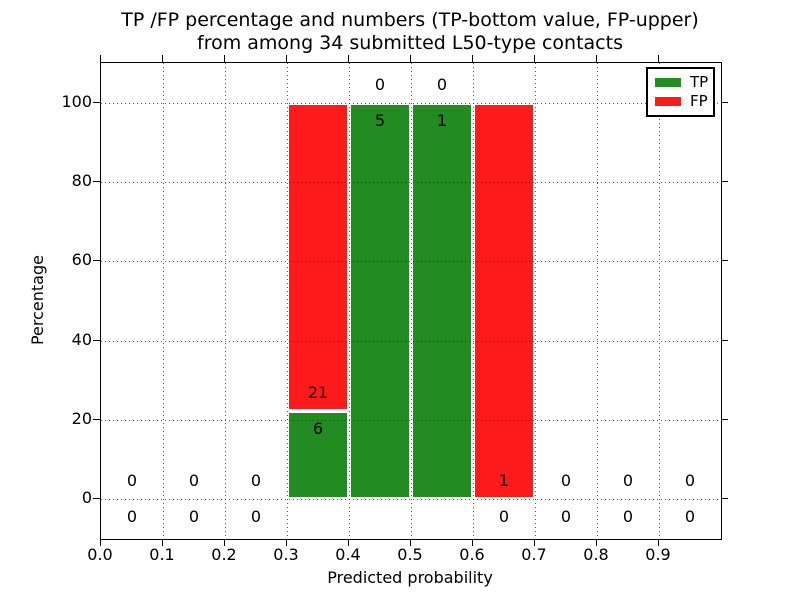 The height and width of the screenshot is (600, 800). What do you see at coordinates (473, 301) in the screenshot?
I see `gridline-v-0.6` at bounding box center [473, 301].